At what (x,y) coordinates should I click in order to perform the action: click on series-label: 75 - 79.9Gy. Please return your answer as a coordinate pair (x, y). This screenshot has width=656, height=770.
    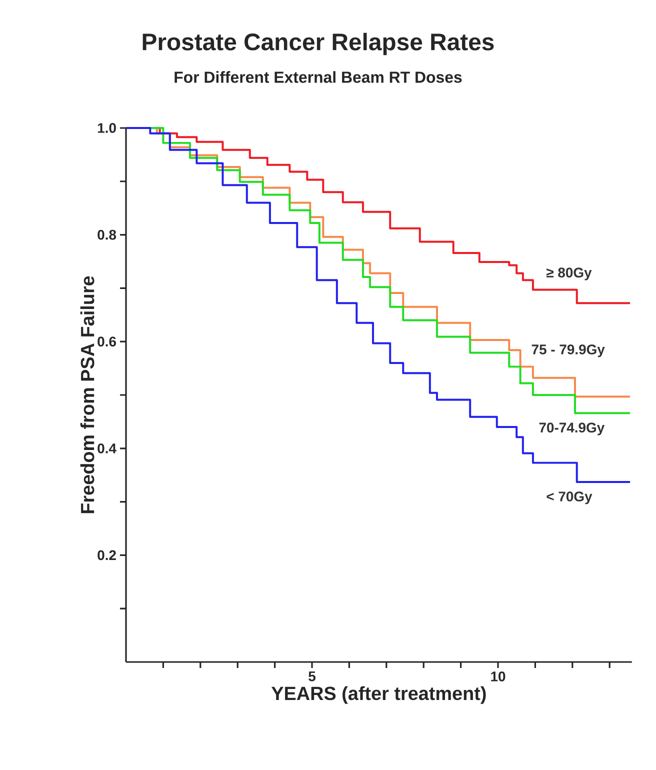
    Looking at the image, I should click on (568, 351).